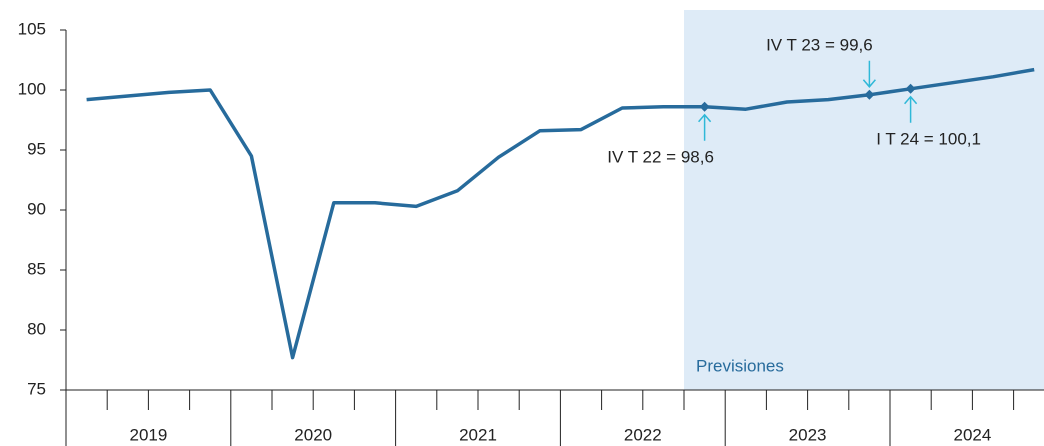 The height and width of the screenshot is (446, 1044). Describe the element at coordinates (32, 88) in the screenshot. I see `y-tick-label: 100` at that location.